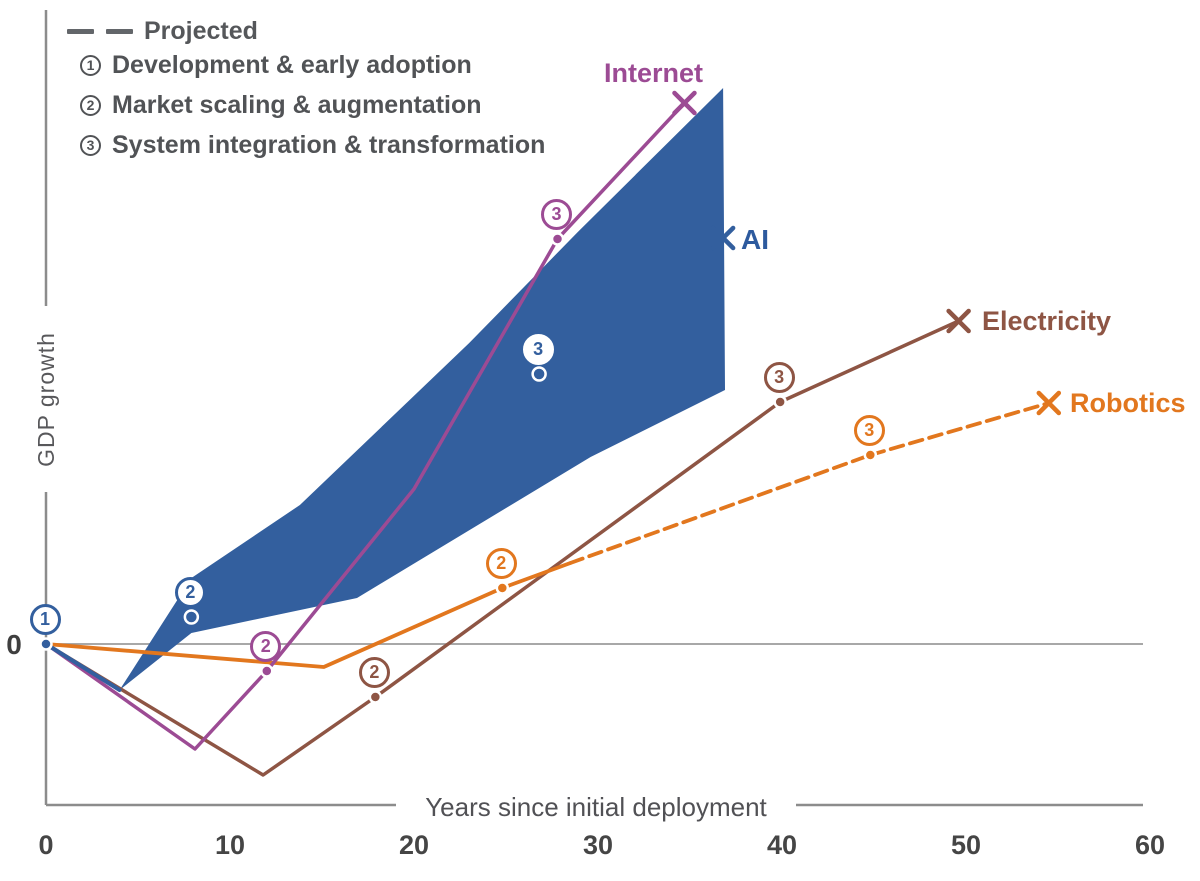 The image size is (1200, 881). Describe the element at coordinates (755, 239) in the screenshot. I see `series-label-ai: AI` at that location.